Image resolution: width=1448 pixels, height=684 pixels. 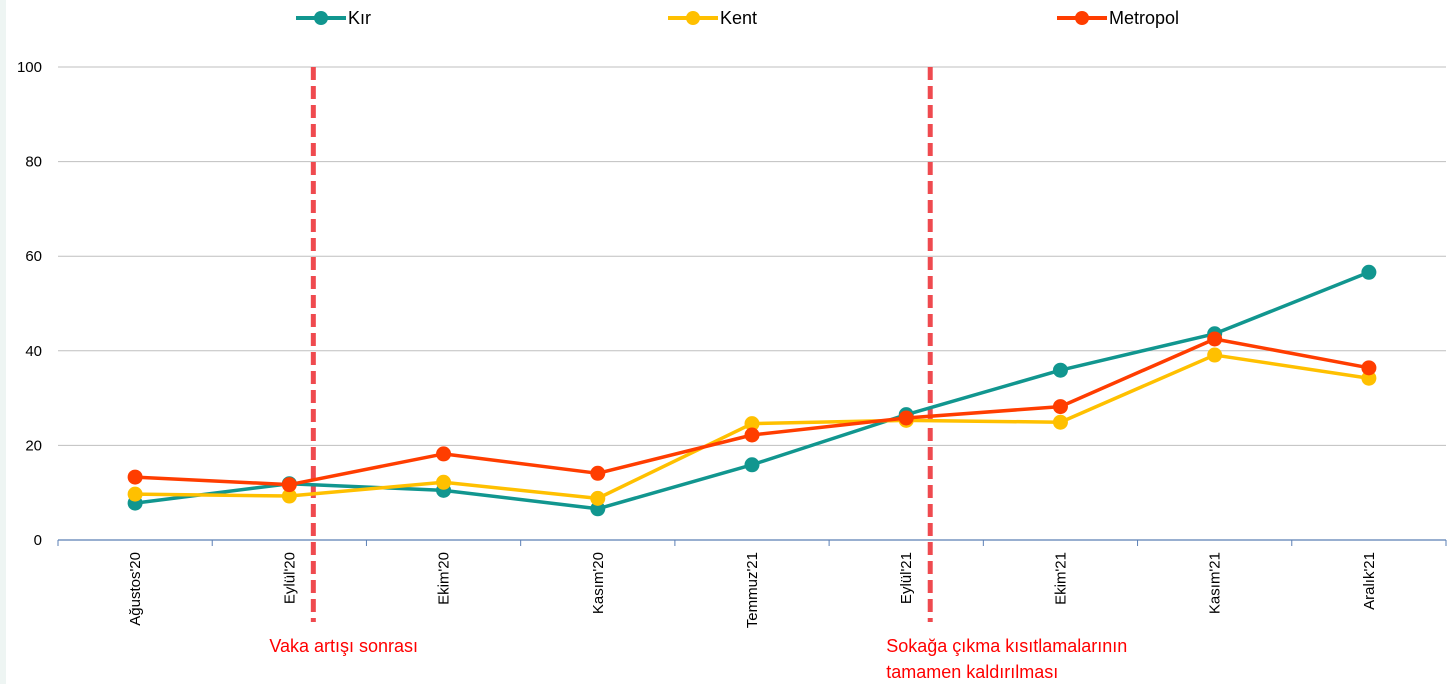 I want to click on y-tick-label: 100, so click(x=29, y=67).